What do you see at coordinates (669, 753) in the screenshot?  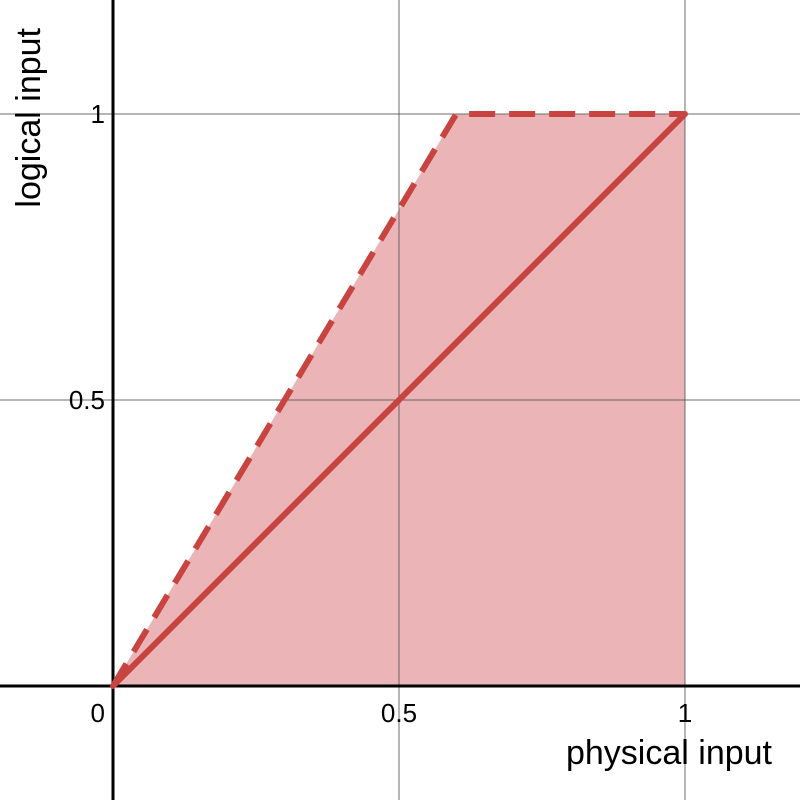 I see `x-axis-title: physical input` at bounding box center [669, 753].